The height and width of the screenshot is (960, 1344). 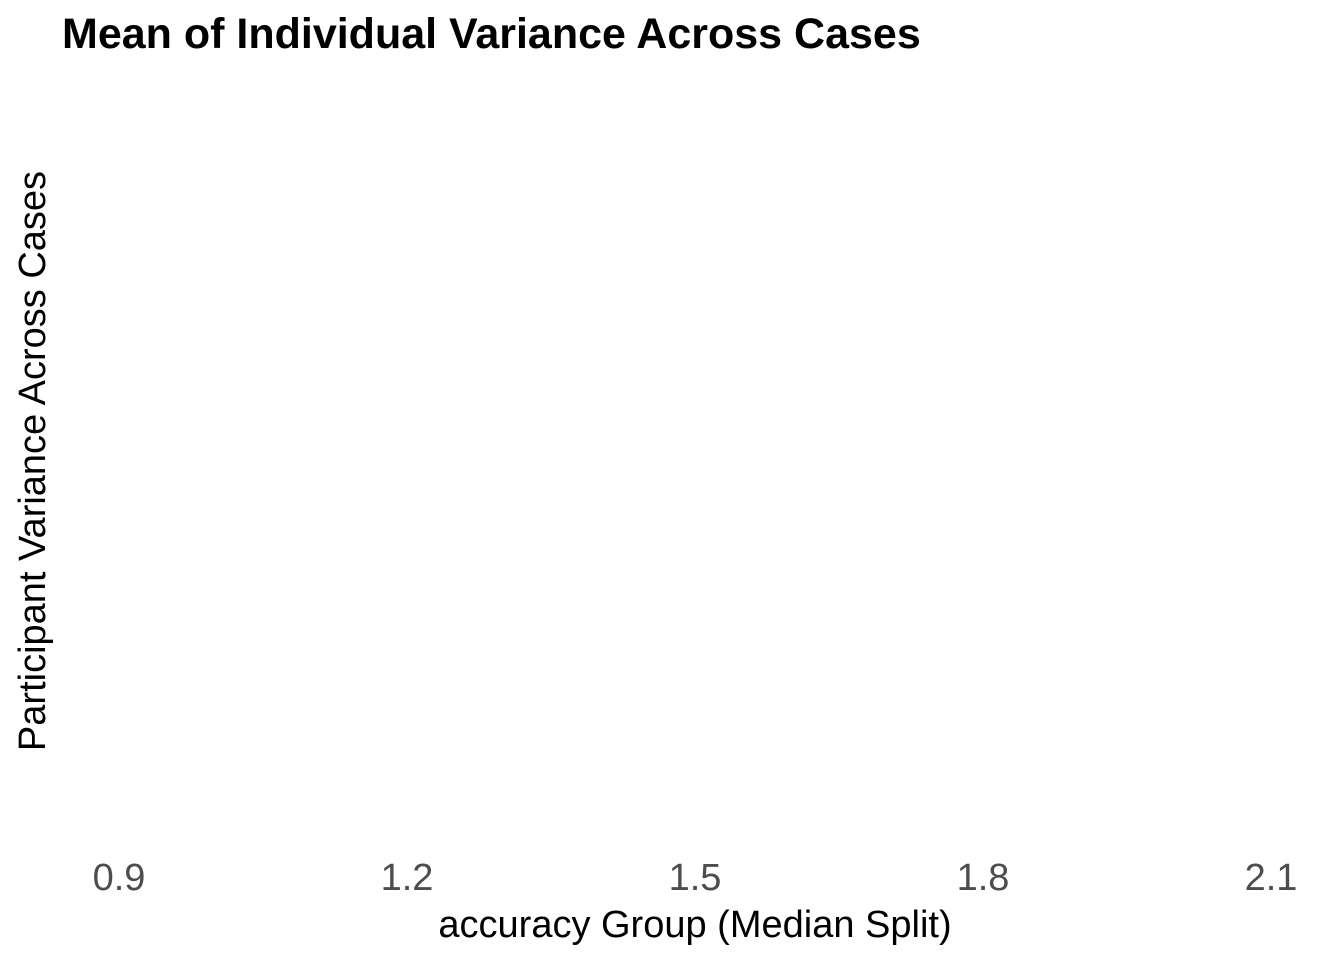 I want to click on x-tick-label: 1.8, so click(x=983, y=878).